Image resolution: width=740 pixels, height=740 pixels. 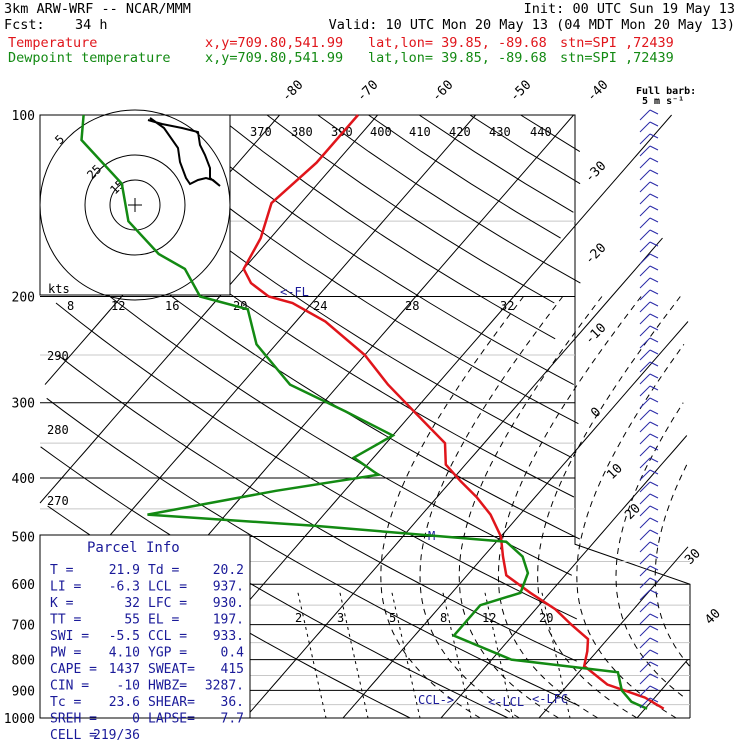 I want to click on parcel-key: LI =, so click(x=65, y=587).